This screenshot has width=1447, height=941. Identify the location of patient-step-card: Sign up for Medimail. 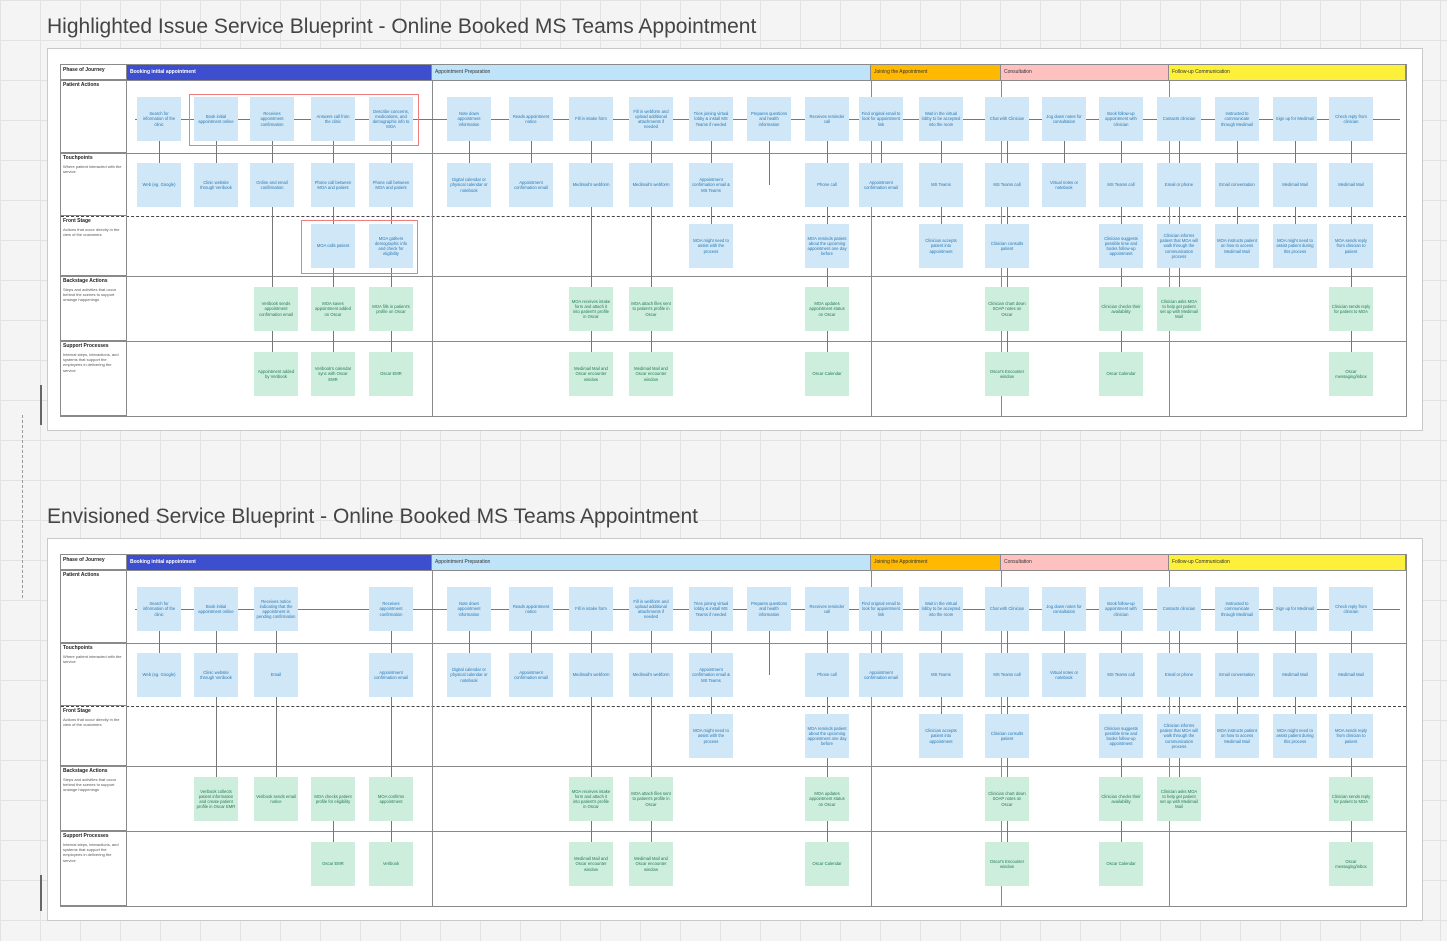
(1295, 119).